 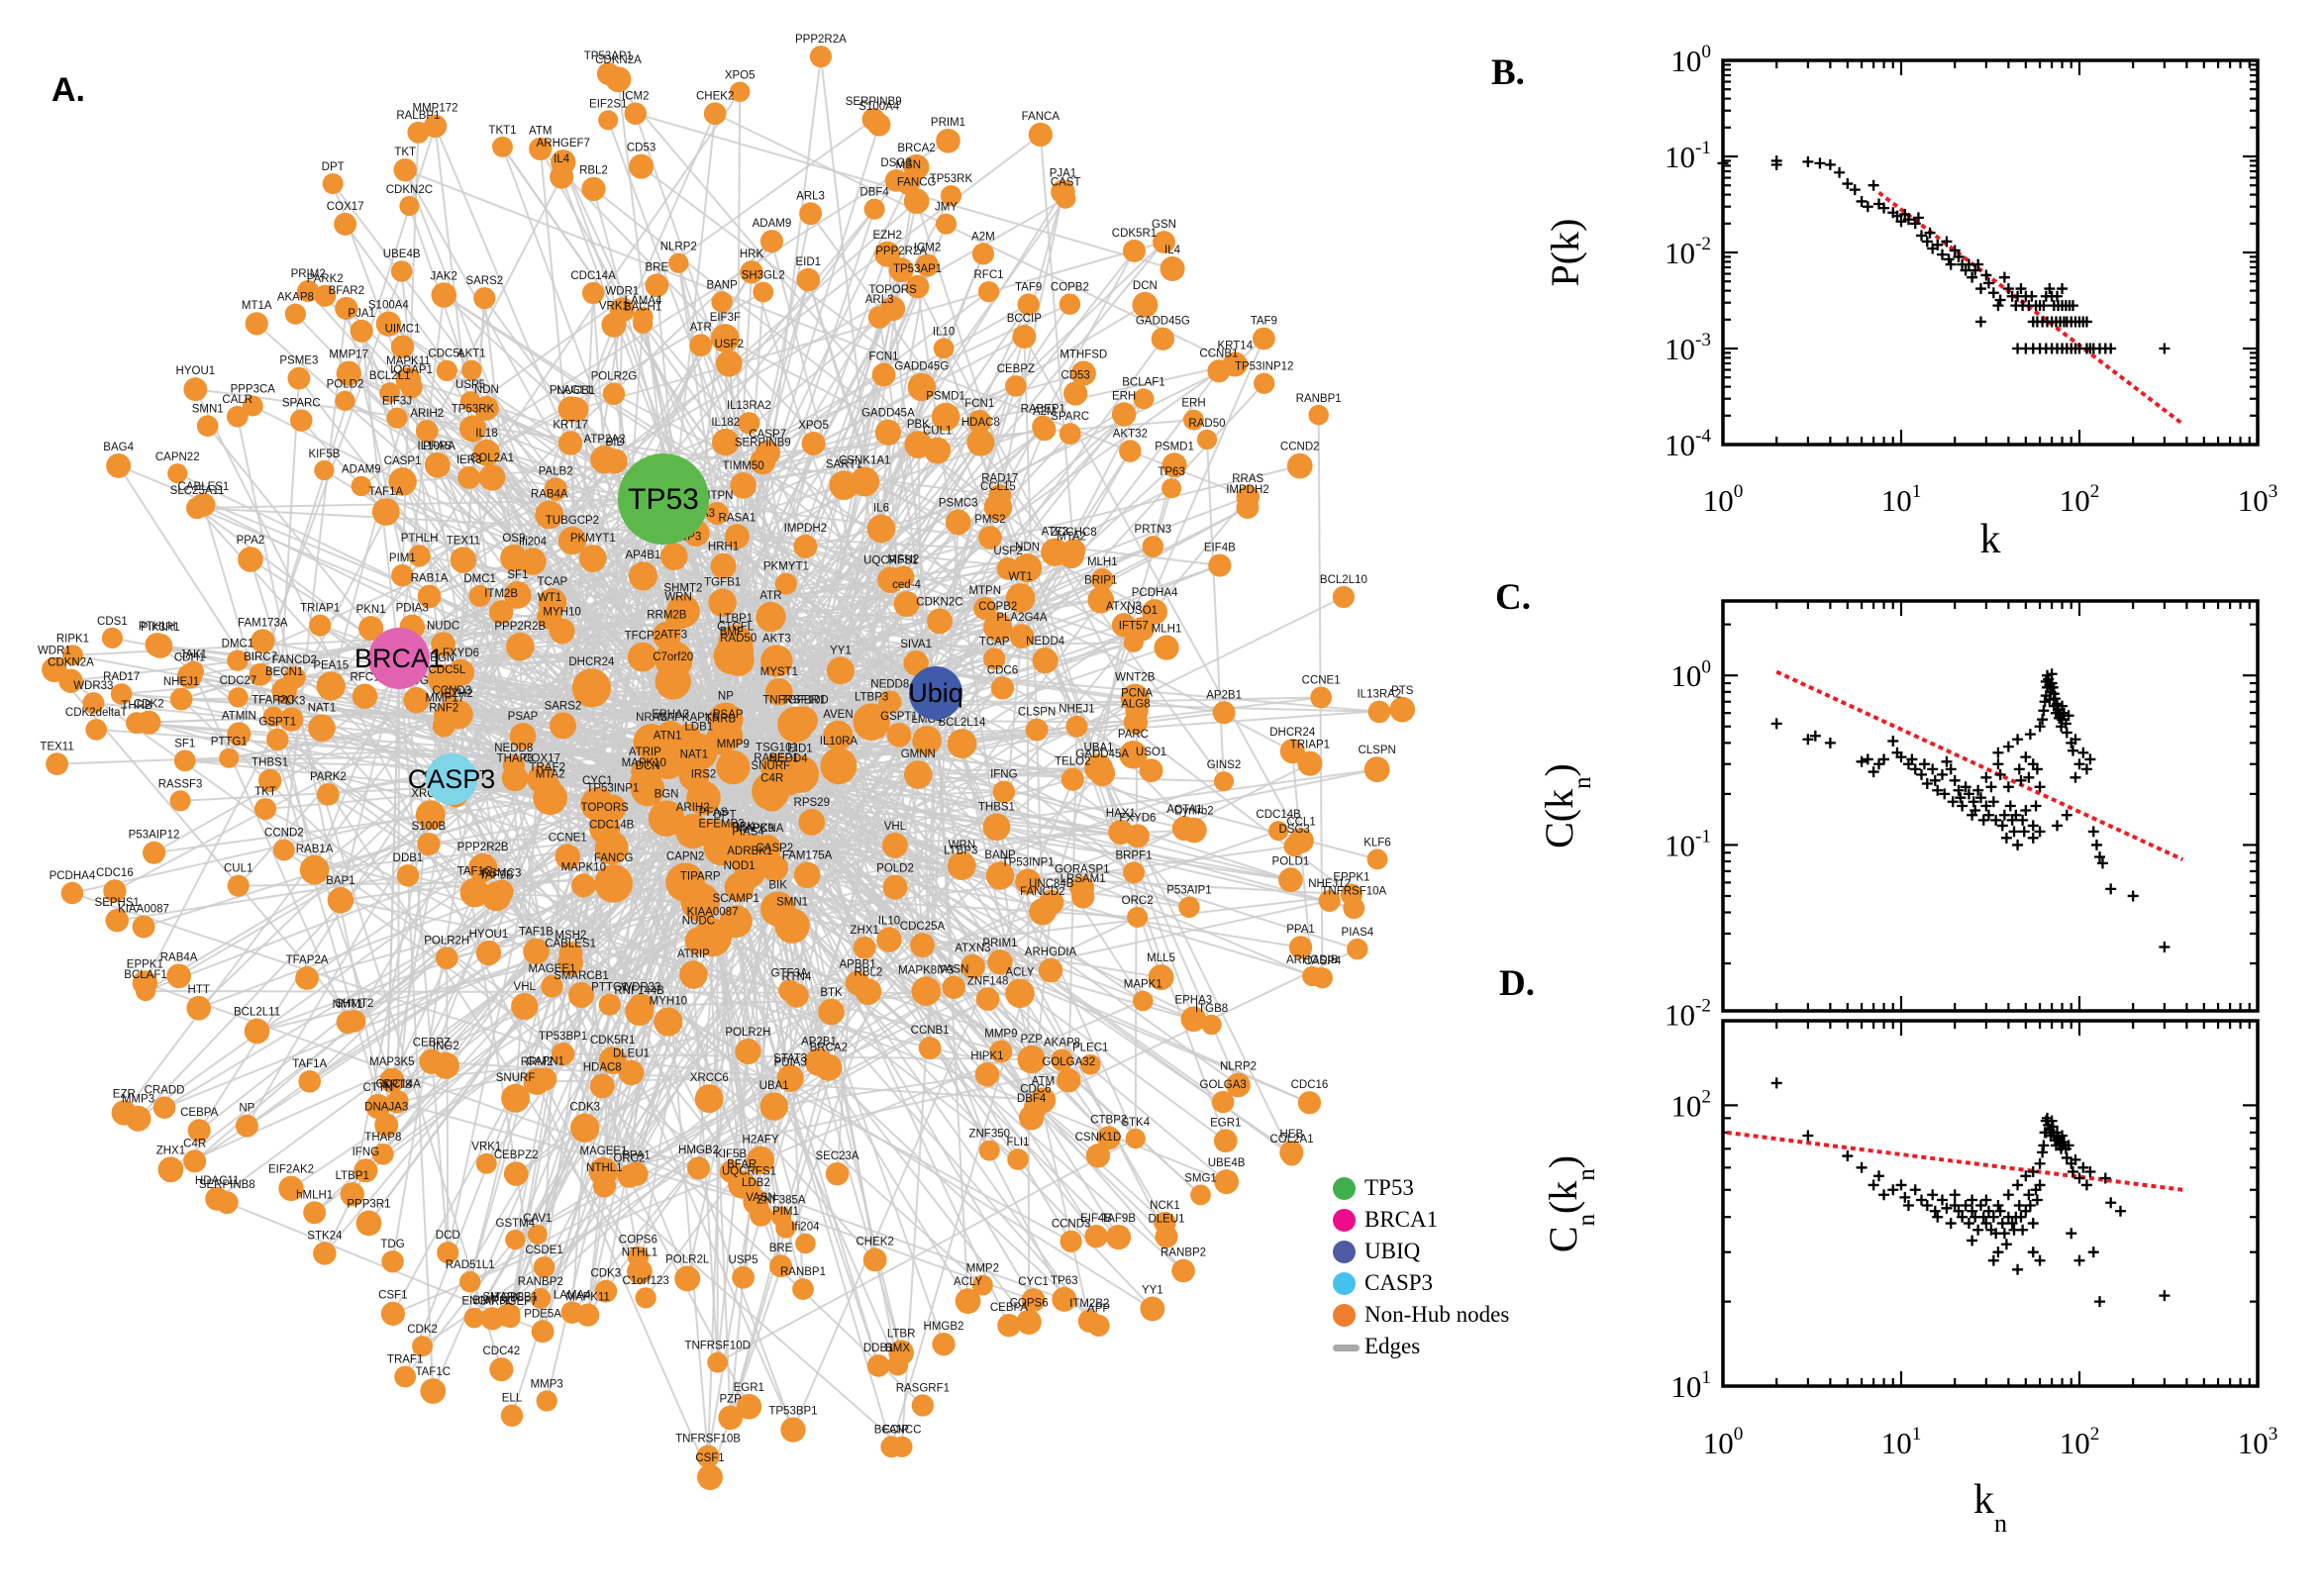 I want to click on x-tick-label: 103, so click(x=2258, y=499).